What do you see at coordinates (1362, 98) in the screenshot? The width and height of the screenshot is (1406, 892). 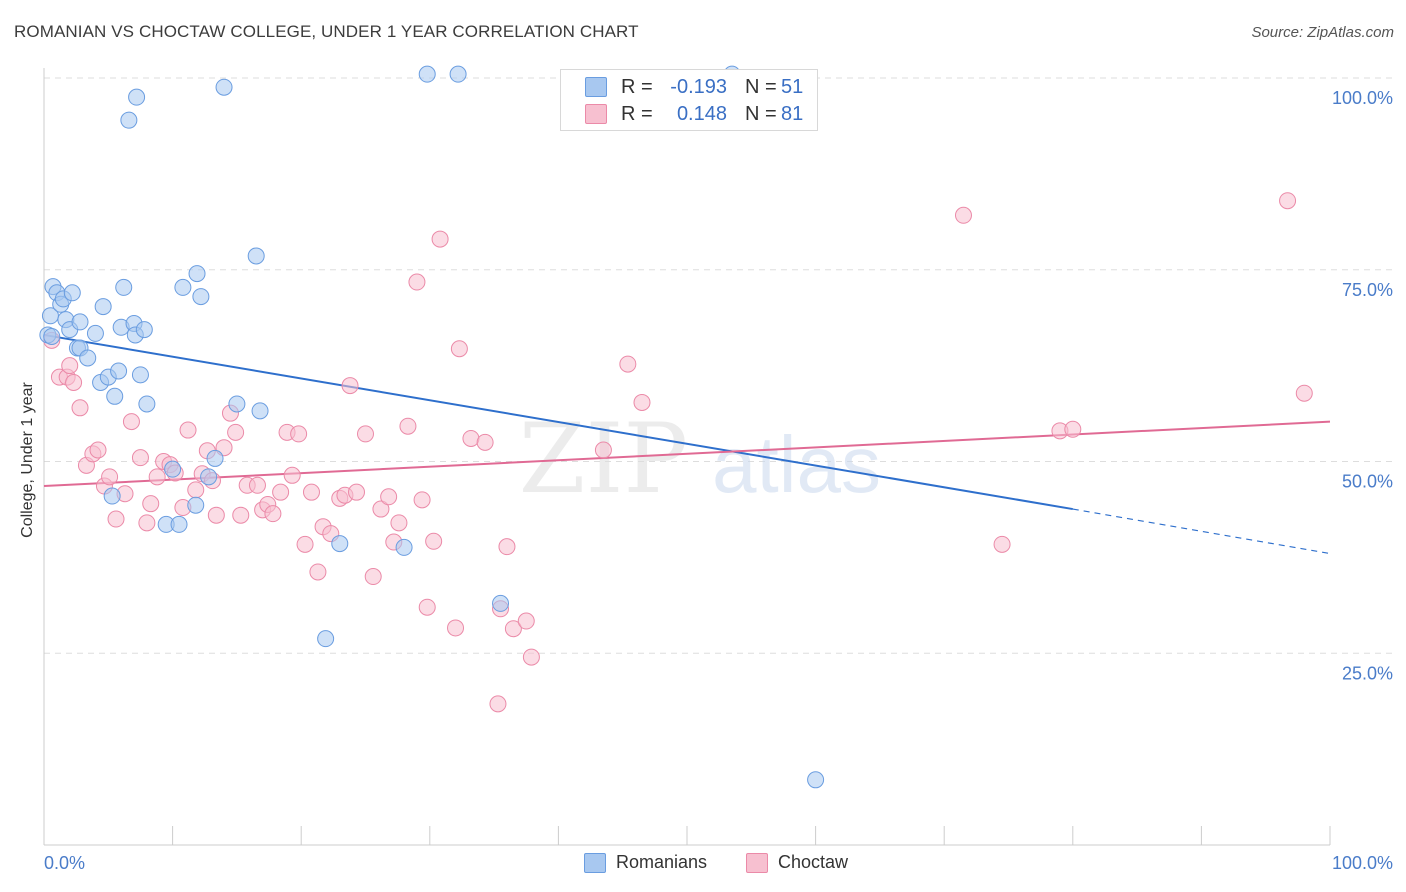 I see `y-tick-label: 100.0%` at bounding box center [1362, 98].